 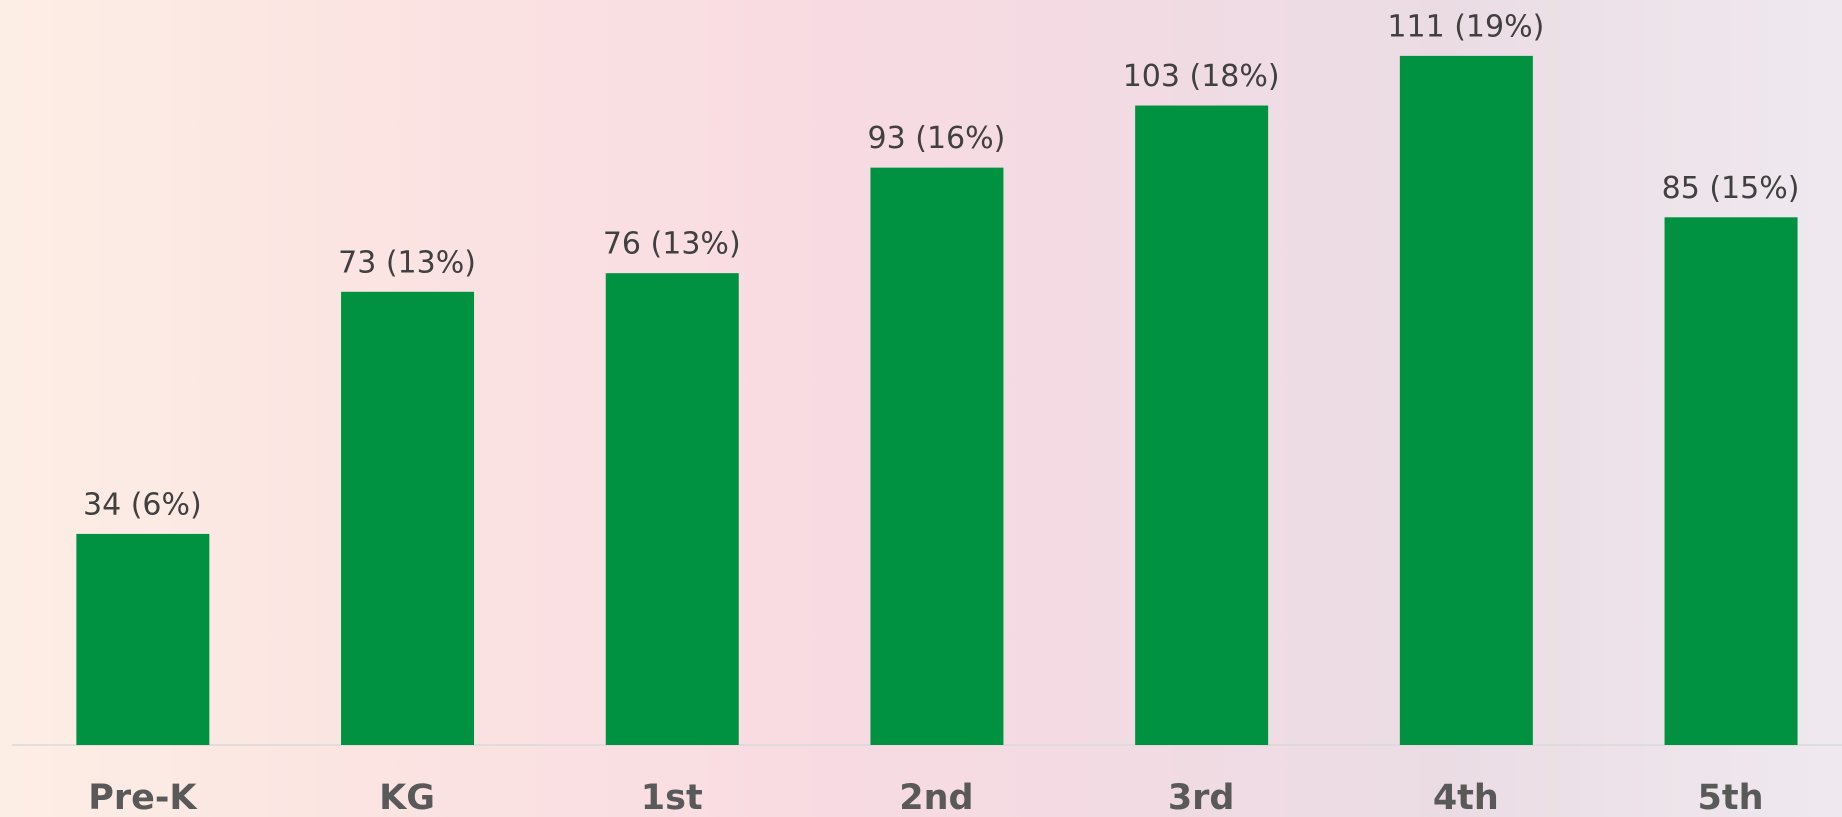 I want to click on value-label: 76 (13%), so click(x=672, y=244).